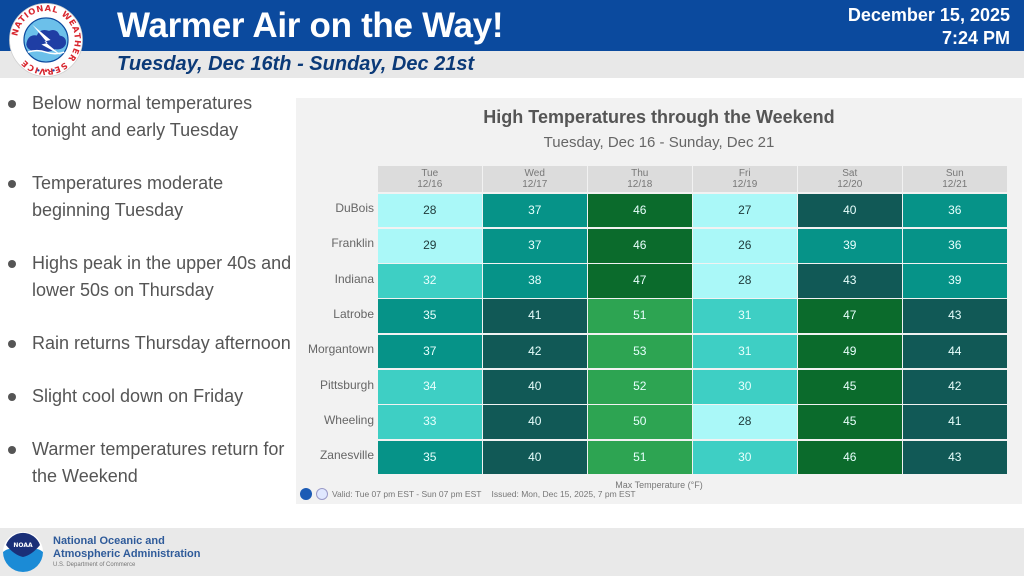 Image resolution: width=1024 pixels, height=576 pixels. Describe the element at coordinates (745, 245) in the screenshot. I see `heatmap-cell: 26` at that location.